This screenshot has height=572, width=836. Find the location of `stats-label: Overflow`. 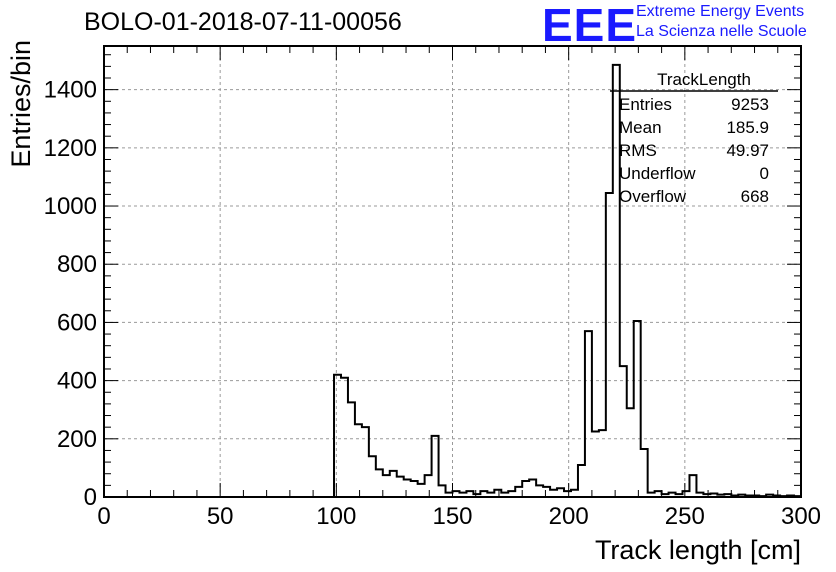

stats-label: Overflow is located at coordinates (653, 196).